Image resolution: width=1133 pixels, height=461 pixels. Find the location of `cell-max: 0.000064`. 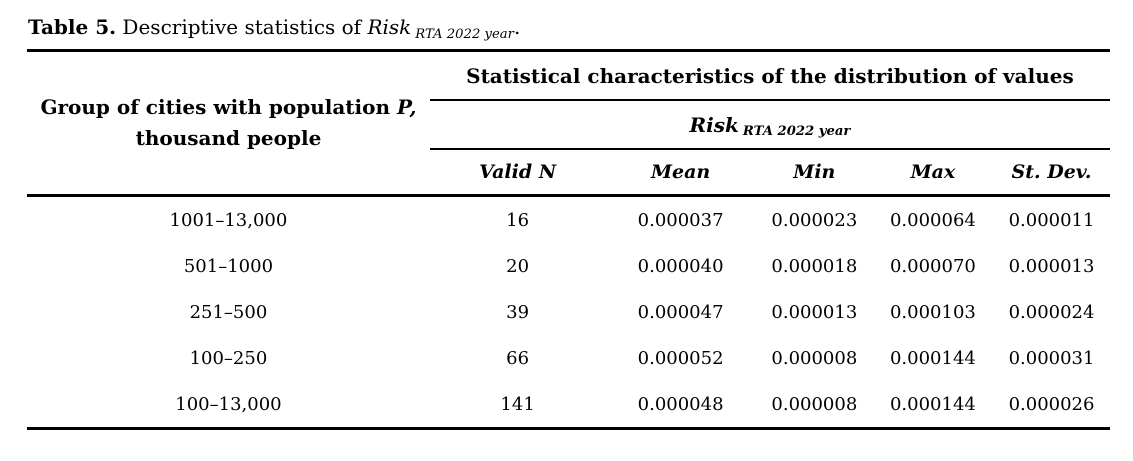

cell-max: 0.000064 is located at coordinates (932, 220).